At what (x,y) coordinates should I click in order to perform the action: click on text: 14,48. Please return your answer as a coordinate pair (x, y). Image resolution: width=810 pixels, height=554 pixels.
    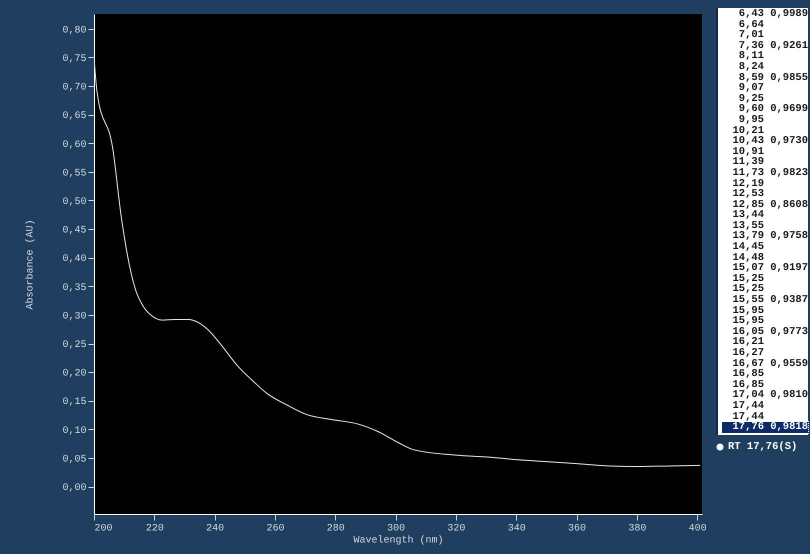
    Looking at the image, I should click on (747, 258).